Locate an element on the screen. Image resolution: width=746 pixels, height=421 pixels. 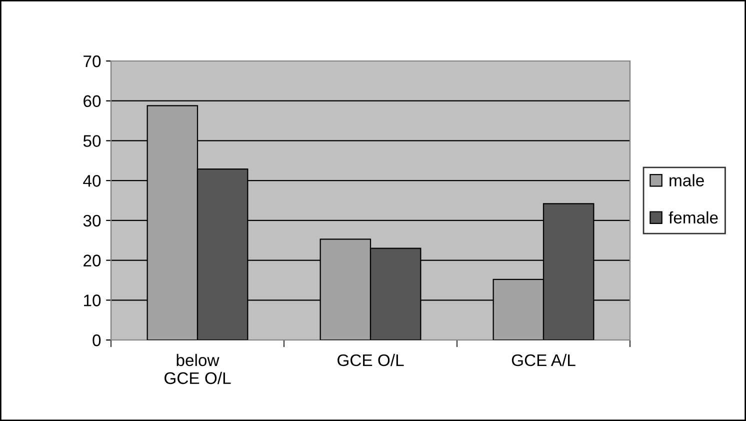
y-tick-label: 40 is located at coordinates (92, 180).